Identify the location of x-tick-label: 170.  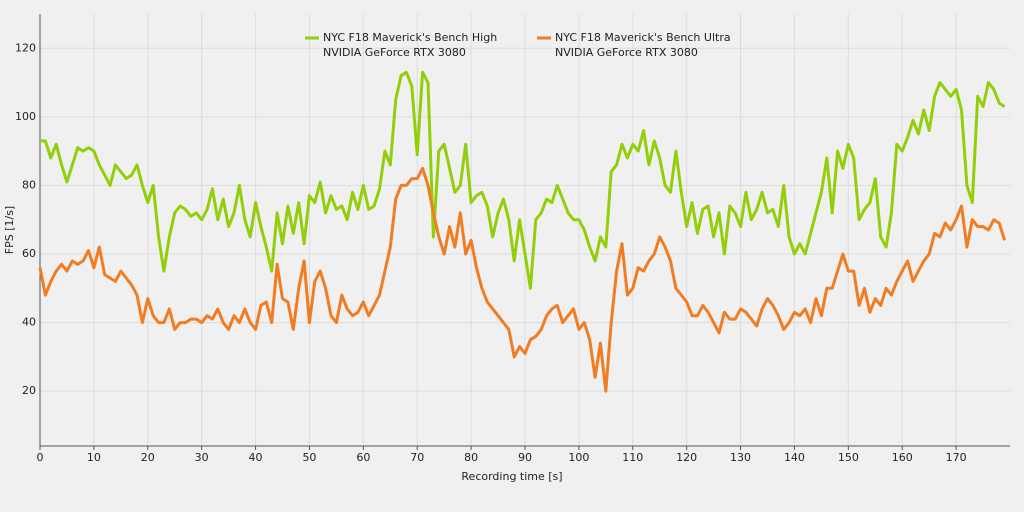
(956, 457).